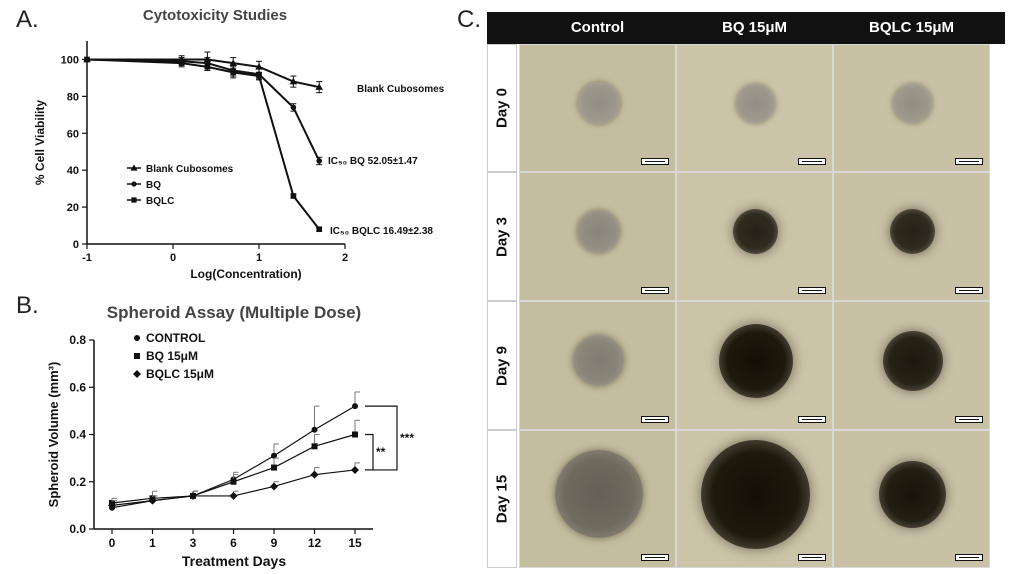 This screenshot has width=1020, height=574. What do you see at coordinates (345, 258) in the screenshot?
I see `chart-a-x-tick-label: 2` at bounding box center [345, 258].